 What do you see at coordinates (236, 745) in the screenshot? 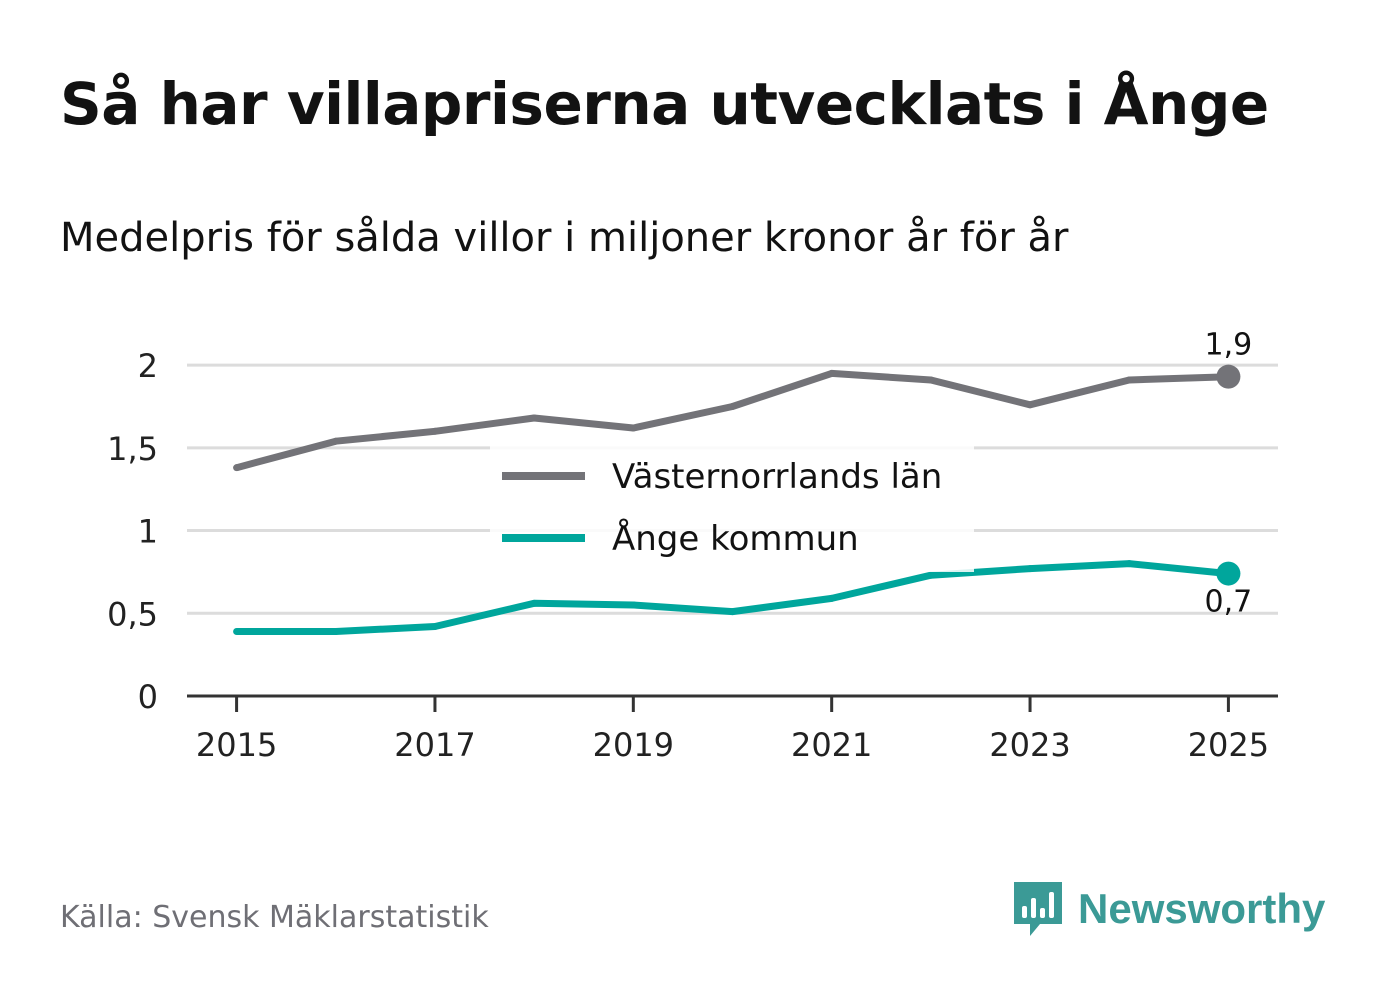
I see `x-tick-label: 2015` at bounding box center [236, 745].